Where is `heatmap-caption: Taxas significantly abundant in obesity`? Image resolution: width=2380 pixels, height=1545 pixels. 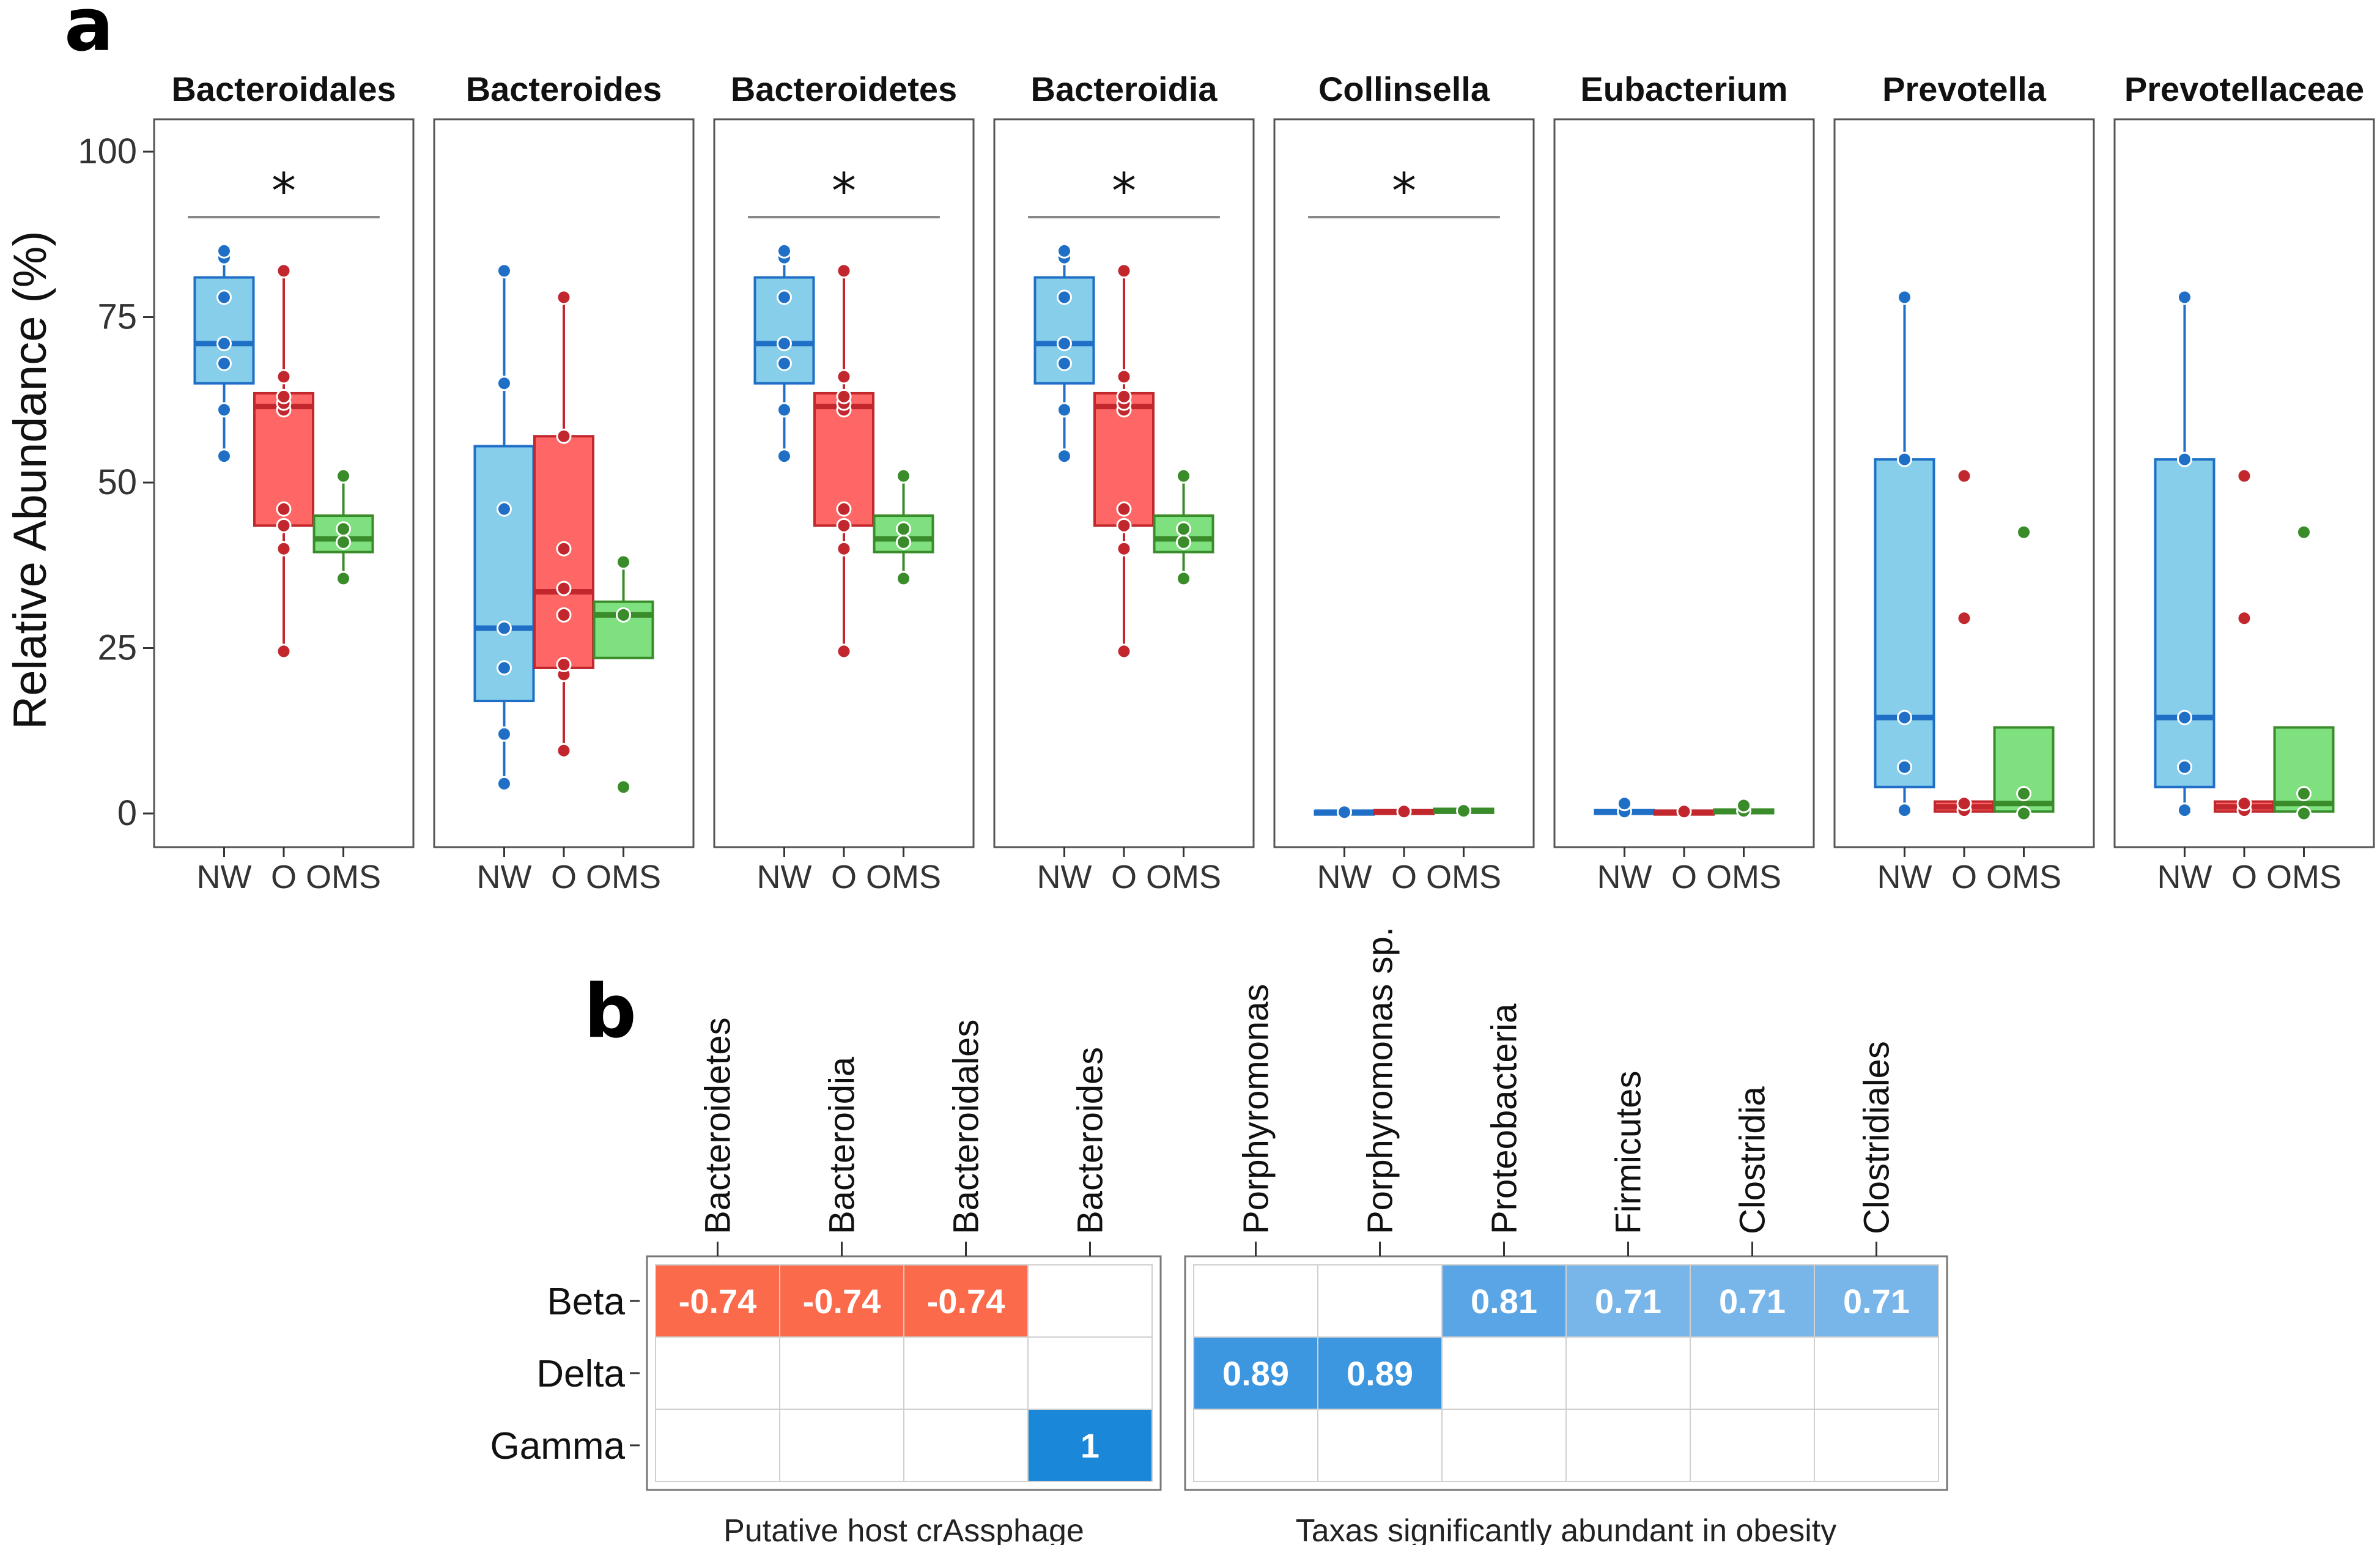 heatmap-caption: Taxas significantly abundant in obesity is located at coordinates (1566, 1529).